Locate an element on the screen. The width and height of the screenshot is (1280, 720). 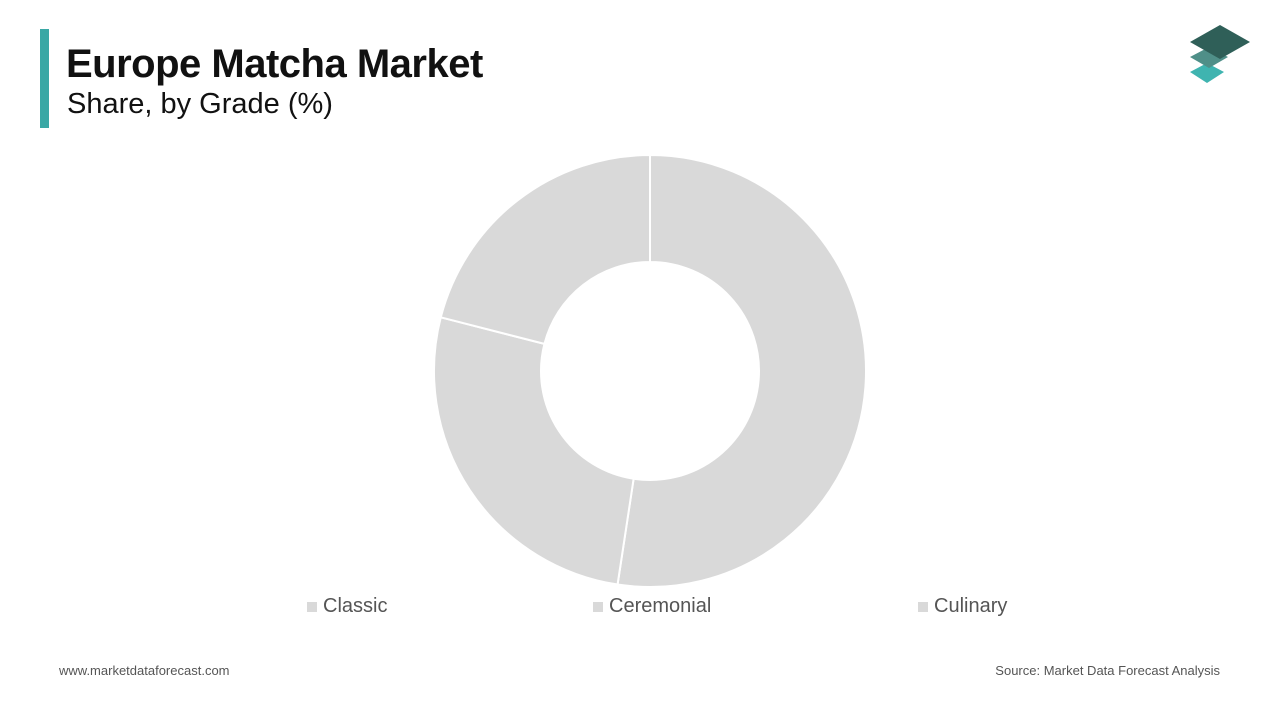
donut-slice-culinary is located at coordinates (545, 249).